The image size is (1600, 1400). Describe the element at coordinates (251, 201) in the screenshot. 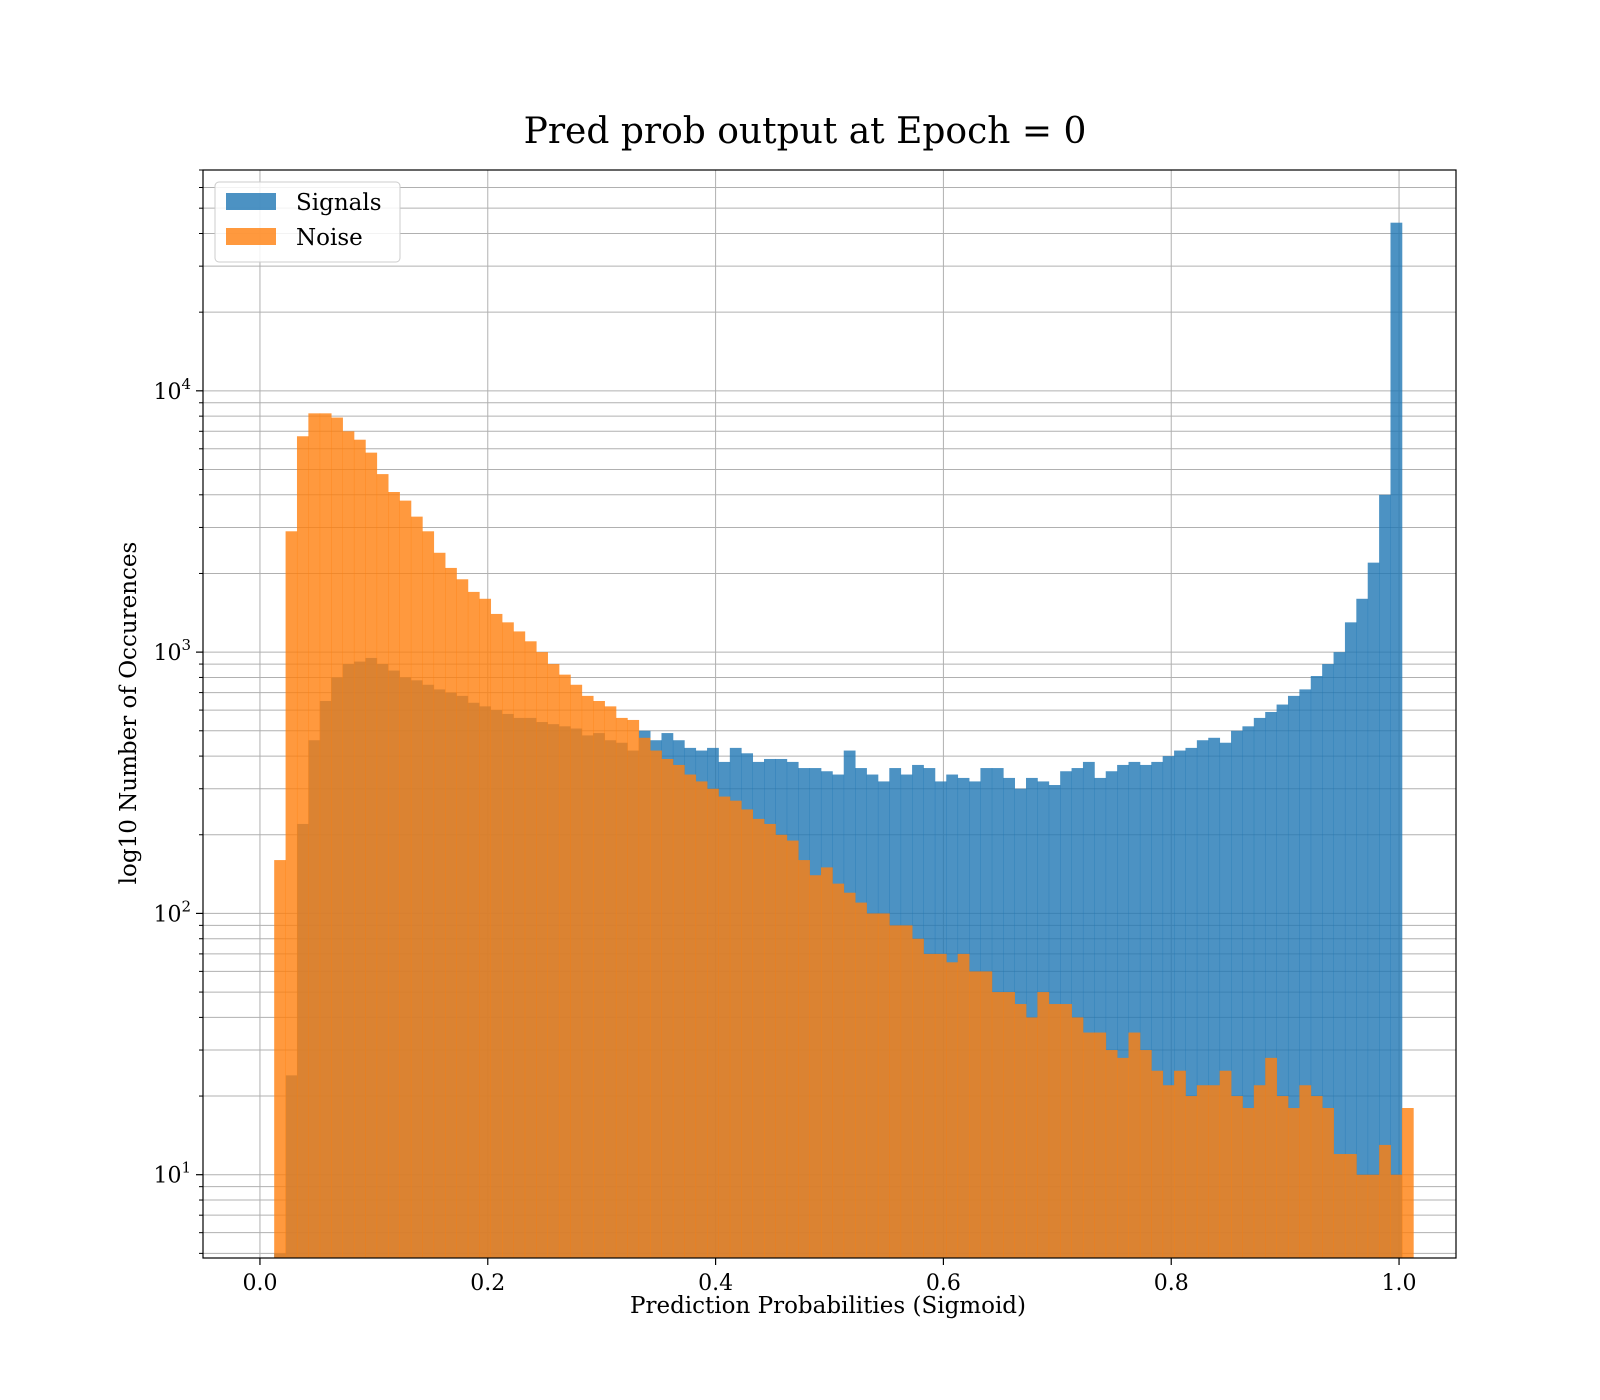

I see `legend-swatch-signals` at that location.